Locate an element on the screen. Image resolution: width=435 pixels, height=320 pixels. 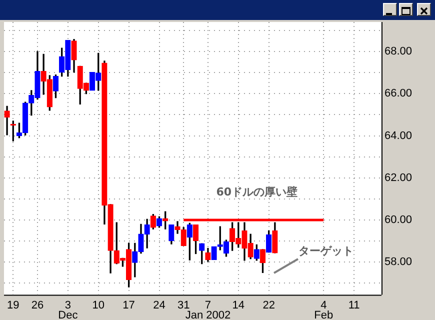
x-tick-label: 24 is located at coordinates (159, 305).